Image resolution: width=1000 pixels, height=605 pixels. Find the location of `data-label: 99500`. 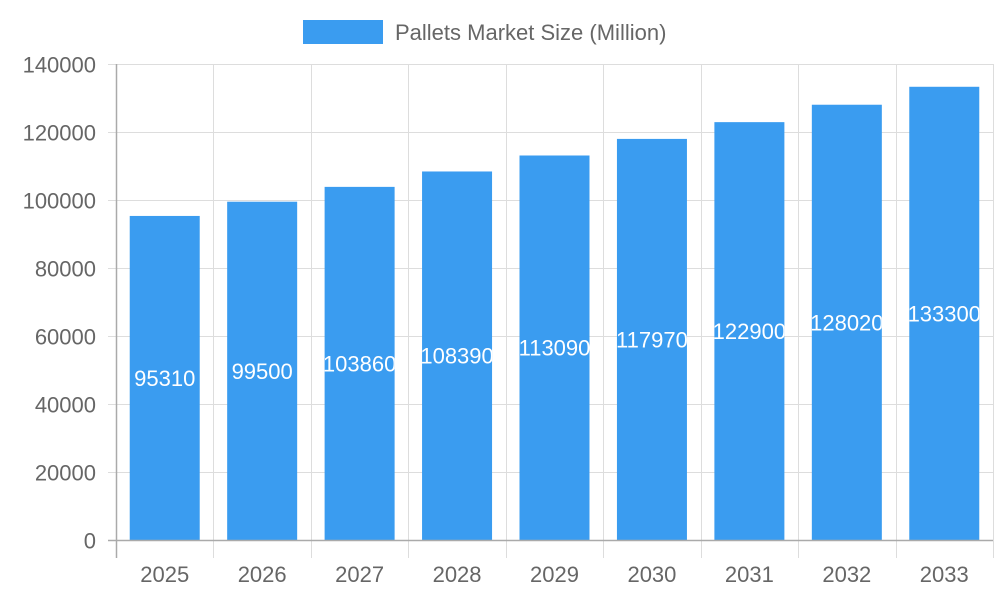

data-label: 99500 is located at coordinates (262, 371).